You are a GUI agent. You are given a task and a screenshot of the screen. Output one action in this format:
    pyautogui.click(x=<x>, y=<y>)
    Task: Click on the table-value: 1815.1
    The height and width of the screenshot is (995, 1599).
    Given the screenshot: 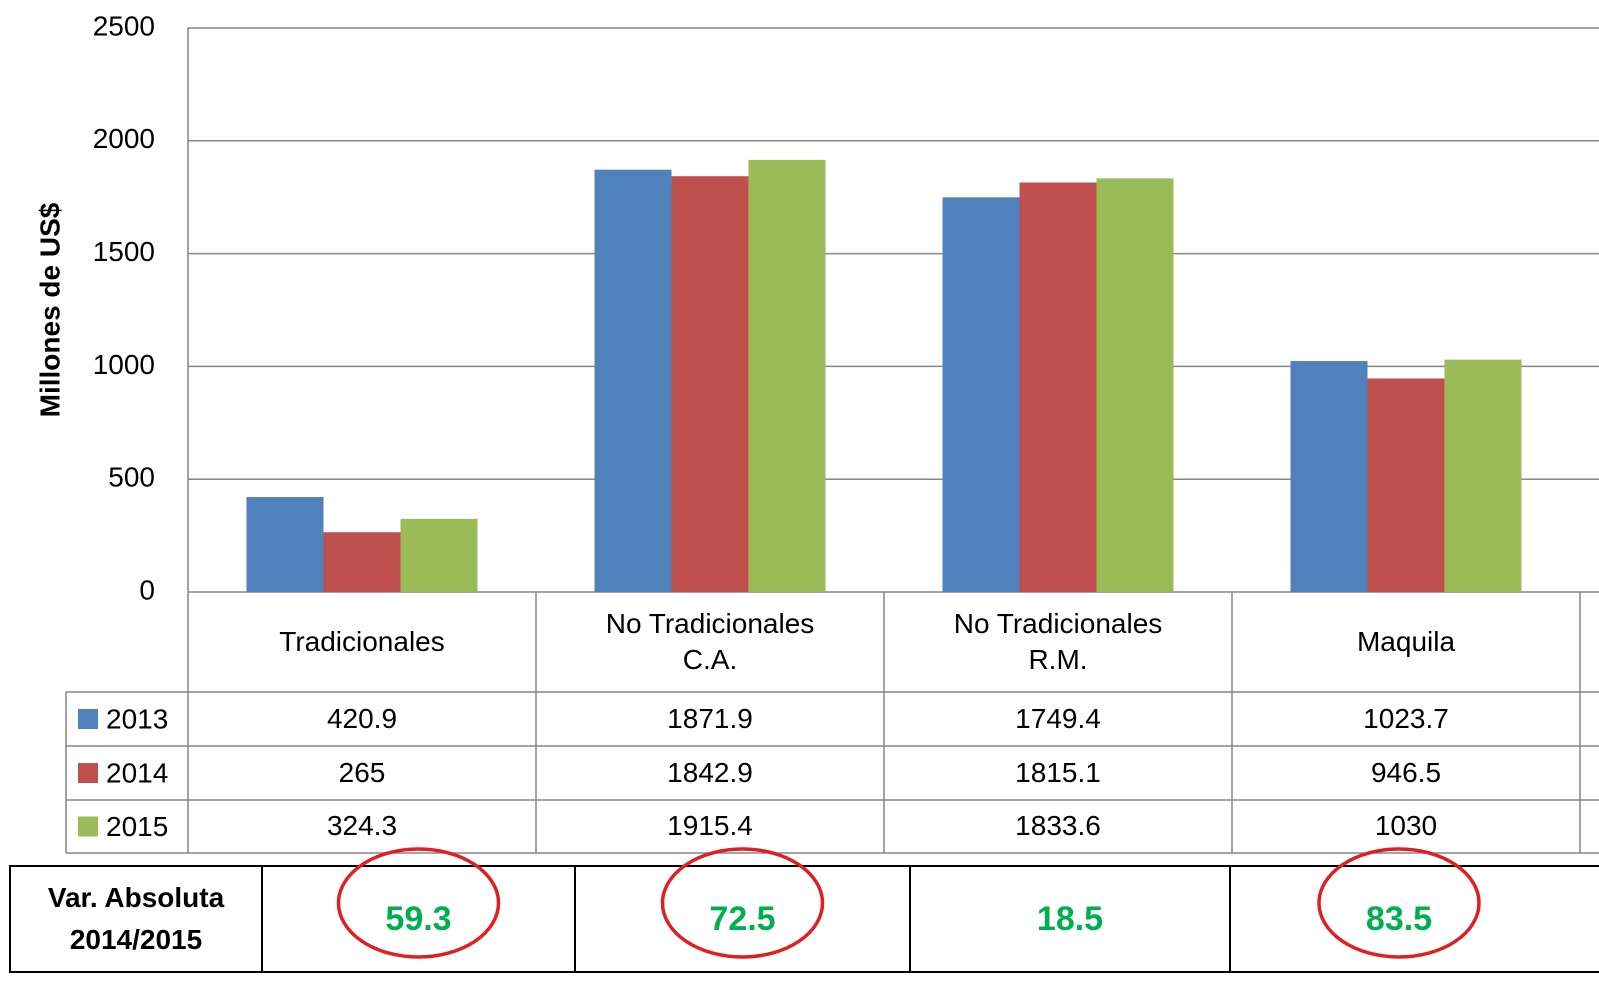 What is the action you would take?
    pyautogui.click(x=1058, y=772)
    